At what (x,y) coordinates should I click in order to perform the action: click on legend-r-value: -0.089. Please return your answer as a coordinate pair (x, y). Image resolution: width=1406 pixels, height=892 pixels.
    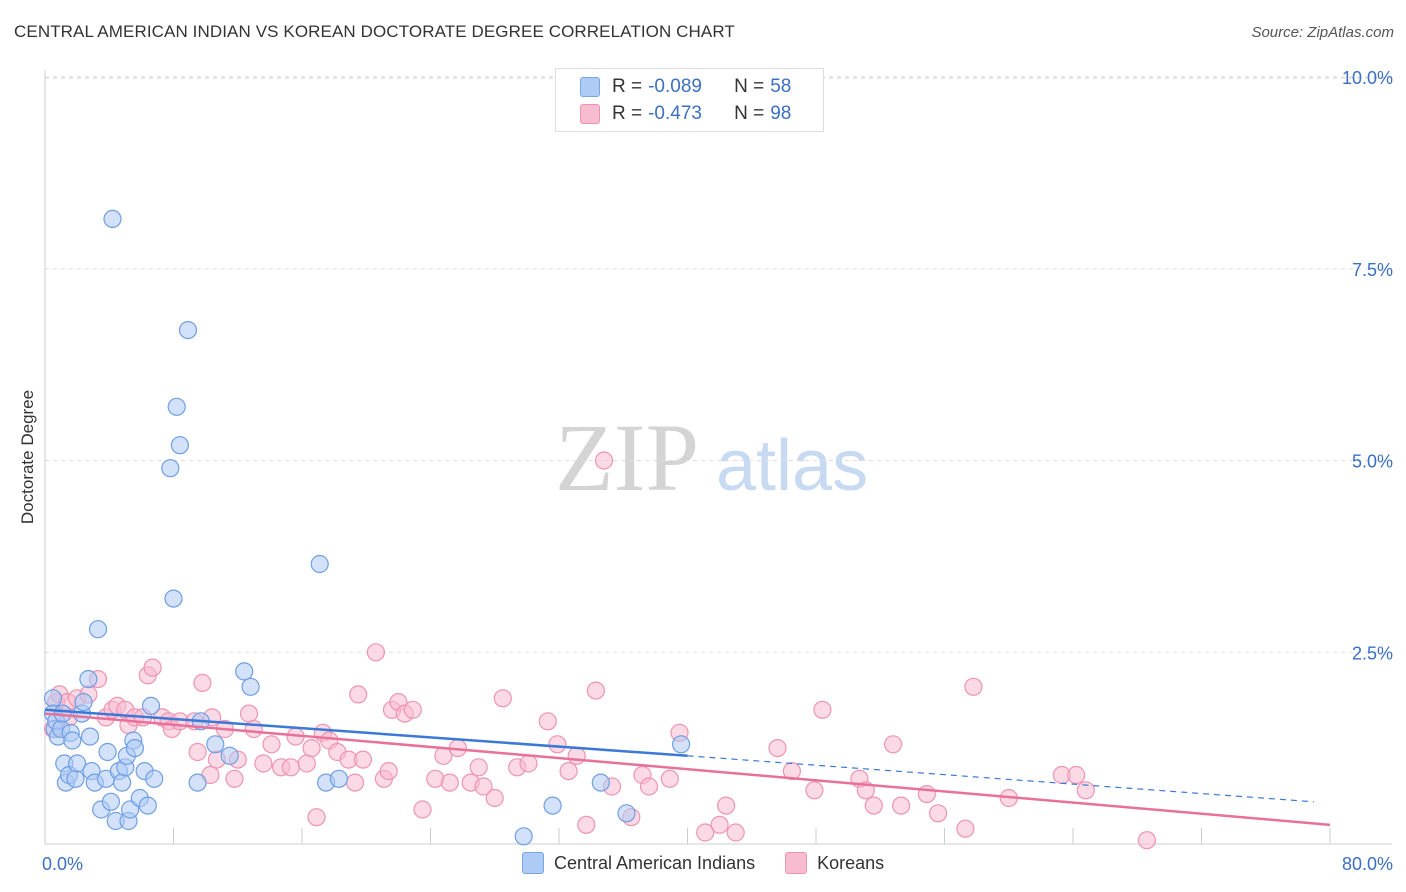
    Looking at the image, I should click on (675, 86).